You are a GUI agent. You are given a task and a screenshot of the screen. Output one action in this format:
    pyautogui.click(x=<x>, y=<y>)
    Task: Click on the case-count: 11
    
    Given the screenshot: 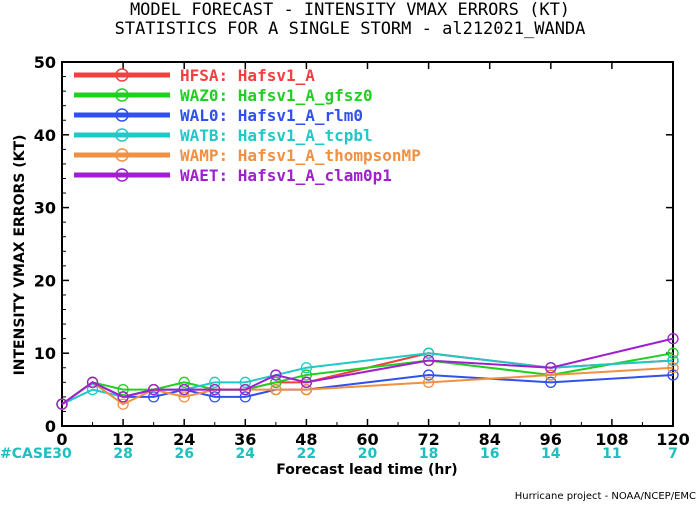 What is the action you would take?
    pyautogui.click(x=611, y=454)
    